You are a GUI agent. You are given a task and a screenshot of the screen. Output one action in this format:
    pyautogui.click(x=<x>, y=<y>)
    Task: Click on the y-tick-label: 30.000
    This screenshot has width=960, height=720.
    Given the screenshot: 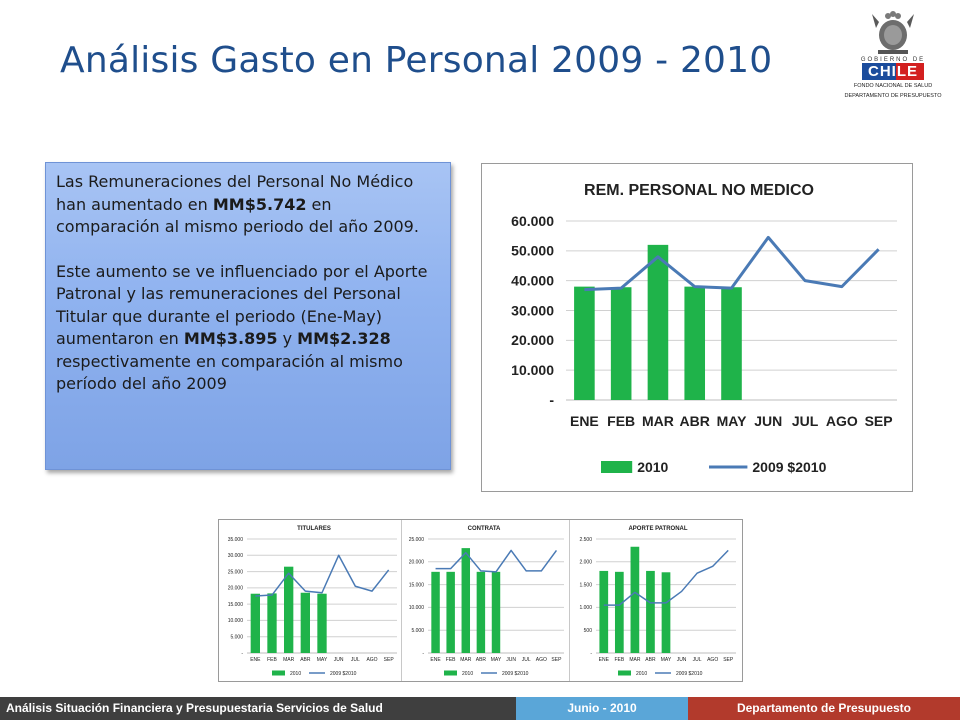 What is the action you would take?
    pyautogui.click(x=236, y=556)
    